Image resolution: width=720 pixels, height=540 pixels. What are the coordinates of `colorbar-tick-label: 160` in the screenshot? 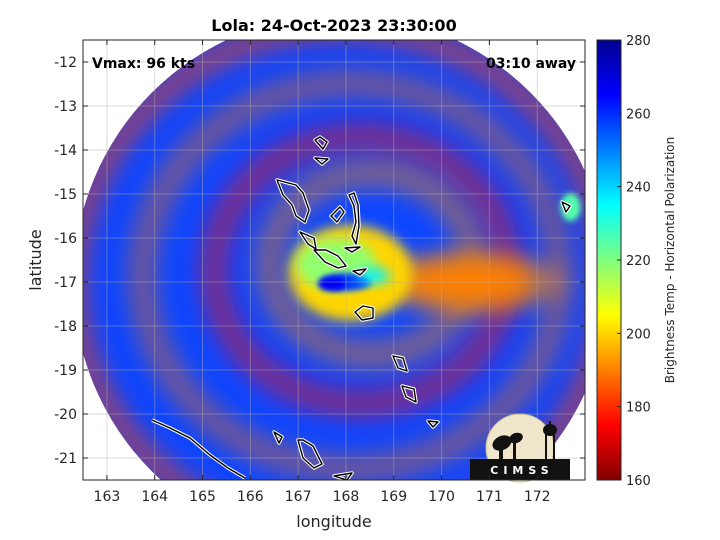 It's located at (638, 481).